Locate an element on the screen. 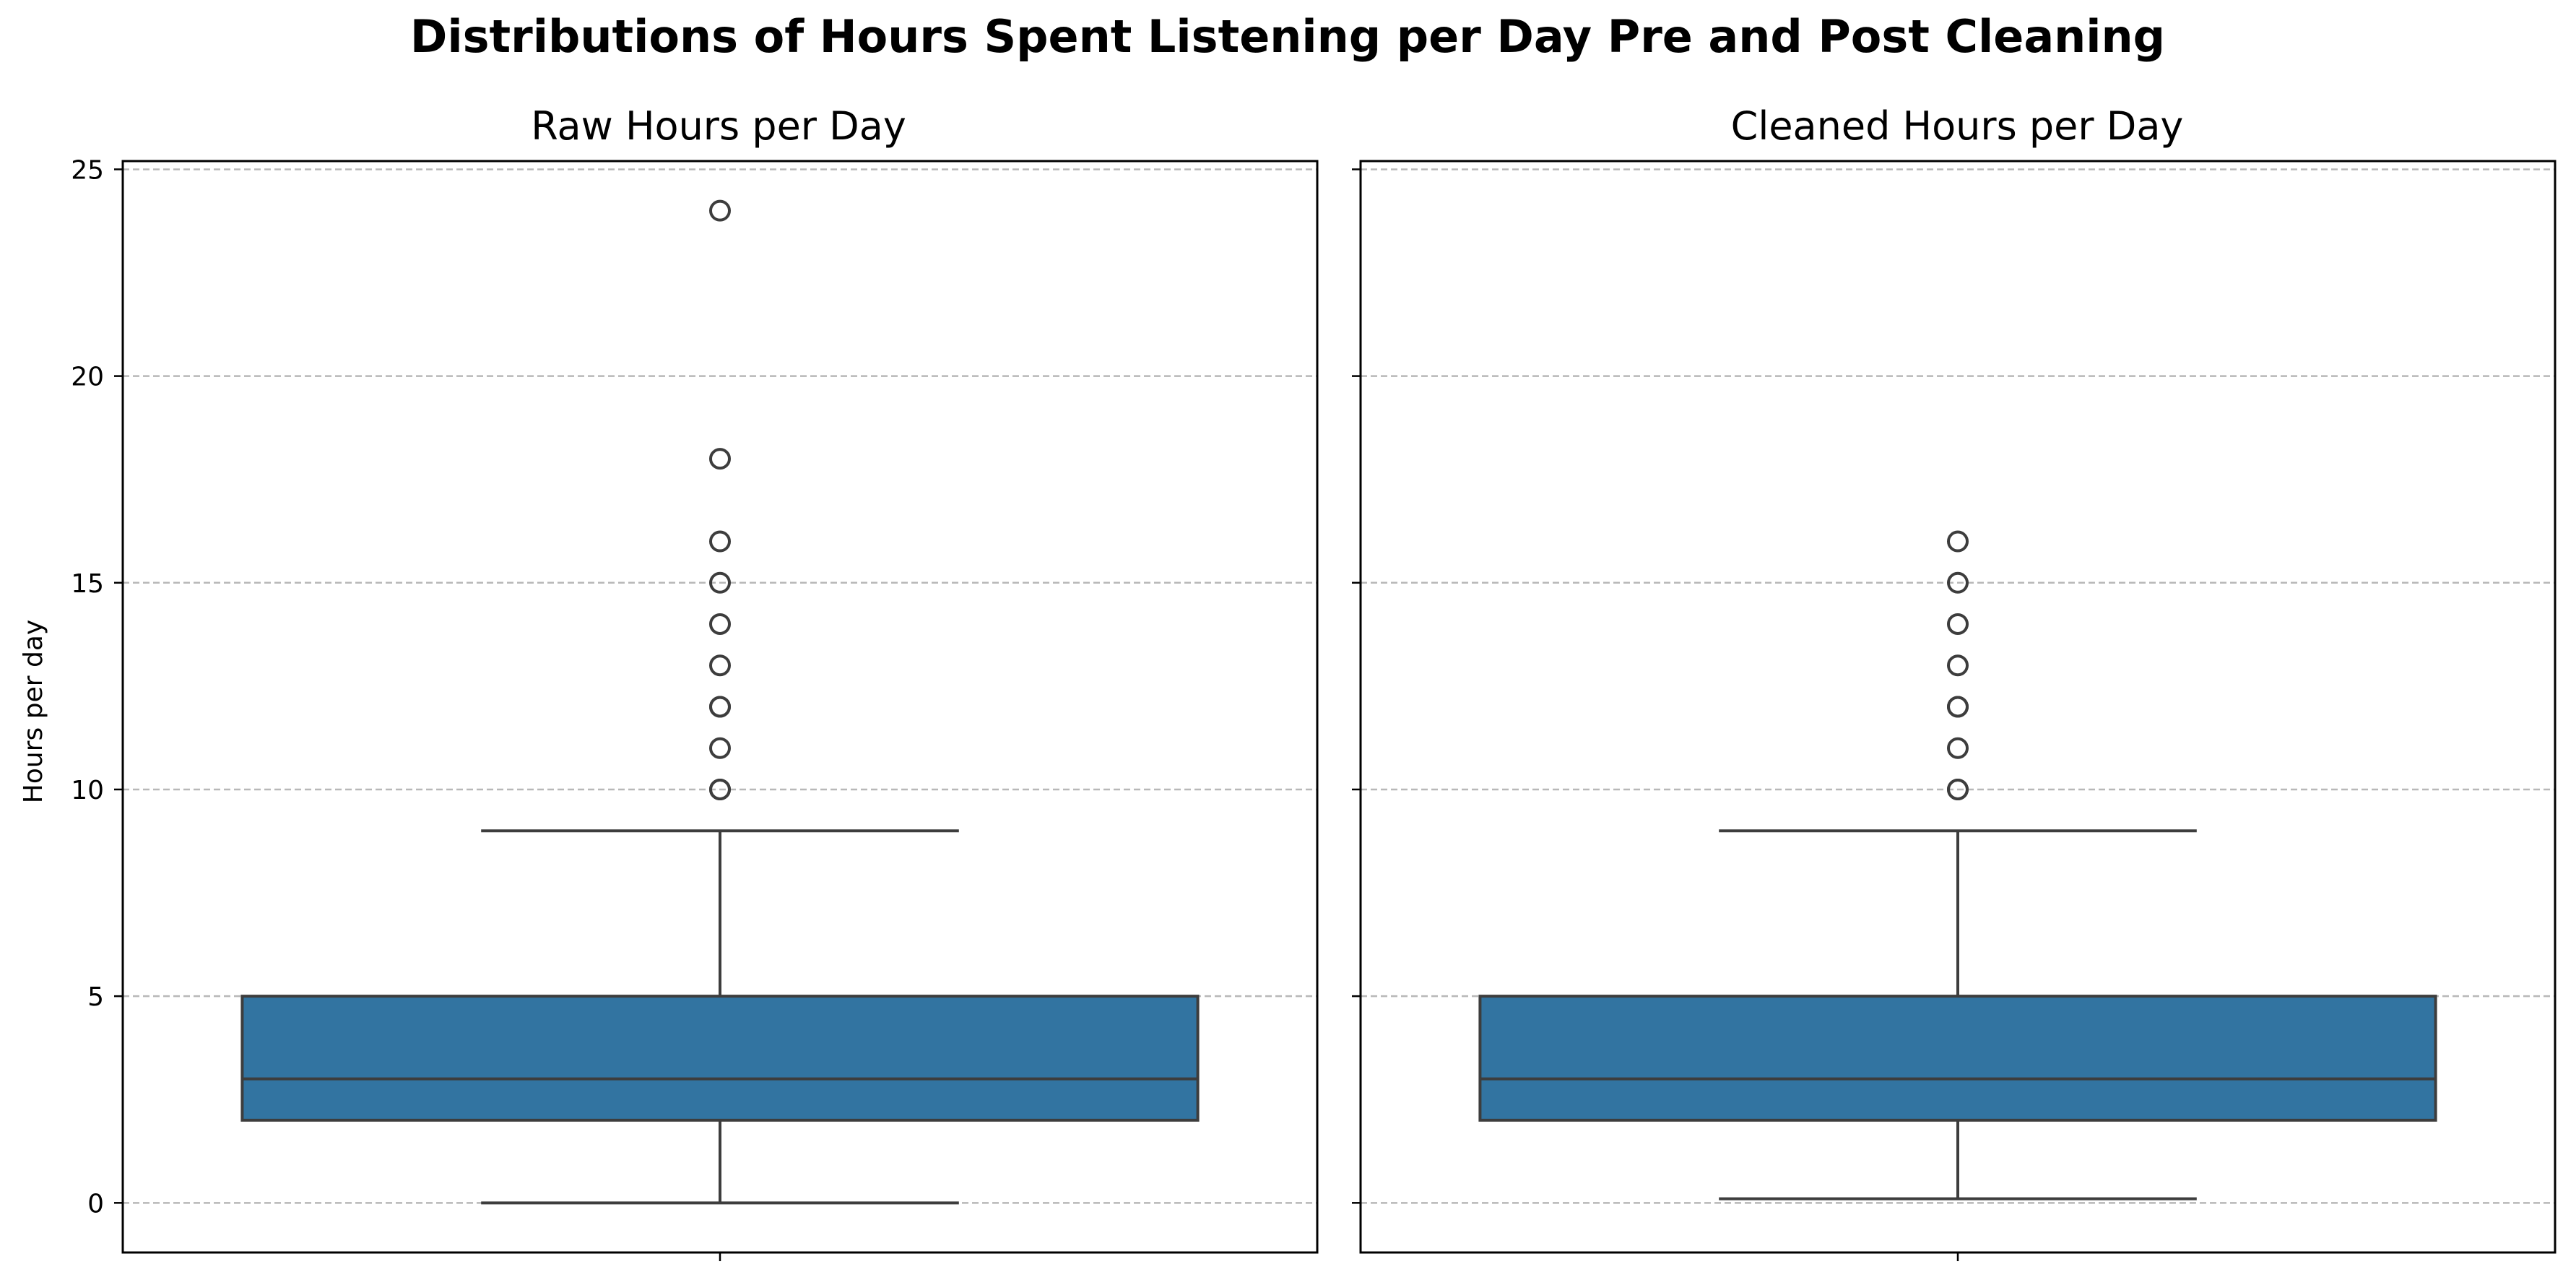 The width and height of the screenshot is (2576, 1285). y-tick-label: 10 is located at coordinates (87, 790).